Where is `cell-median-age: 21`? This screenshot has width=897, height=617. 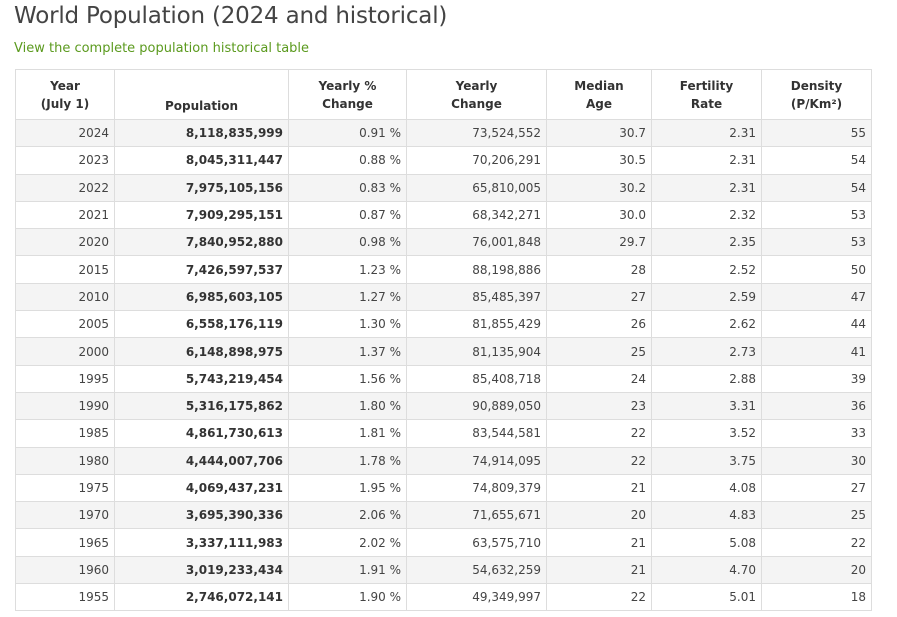 cell-median-age: 21 is located at coordinates (599, 488).